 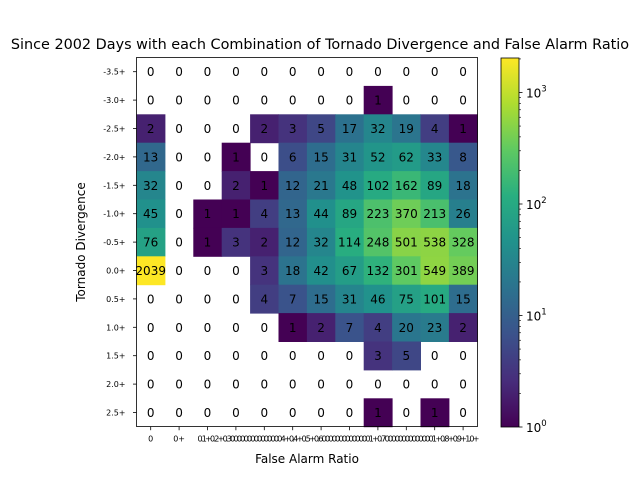 What do you see at coordinates (406, 356) in the screenshot?
I see `cell-value-label: 5` at bounding box center [406, 356].